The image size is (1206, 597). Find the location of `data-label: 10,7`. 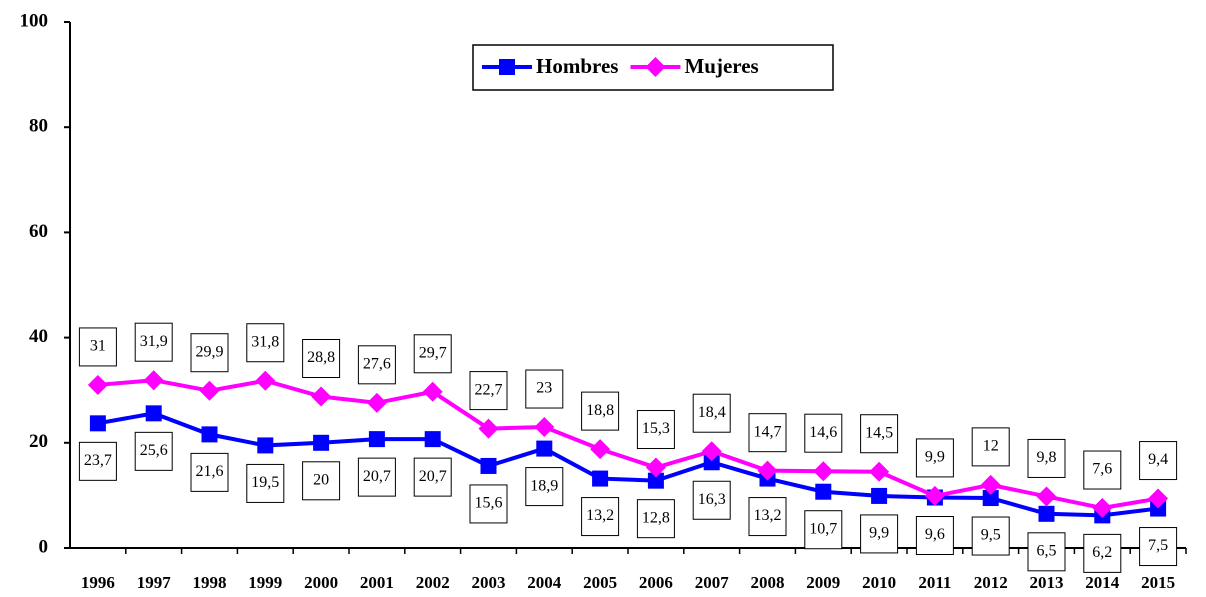

data-label: 10,7 is located at coordinates (823, 528).